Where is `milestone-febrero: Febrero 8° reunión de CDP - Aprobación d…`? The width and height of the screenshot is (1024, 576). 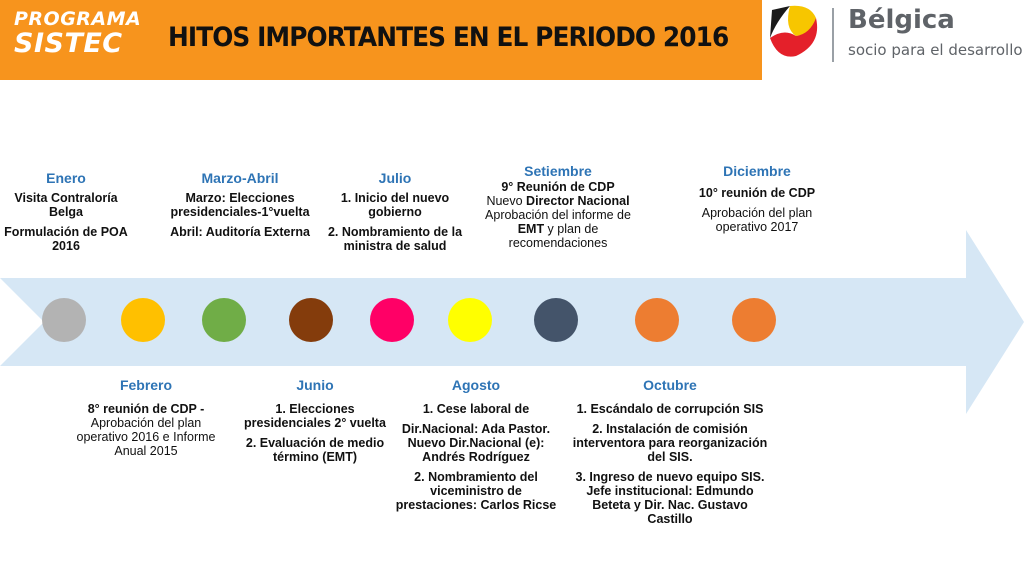
milestone-febrero: Febrero 8° reunión de CDP - Aprobación d… is located at coordinates (146, 418).